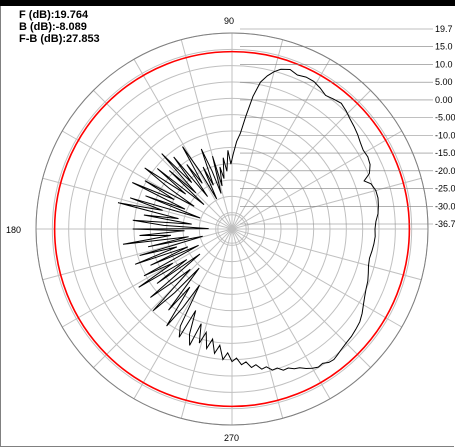 The height and width of the screenshot is (448, 455). I want to click on ring-label: -20.0, so click(445, 171).